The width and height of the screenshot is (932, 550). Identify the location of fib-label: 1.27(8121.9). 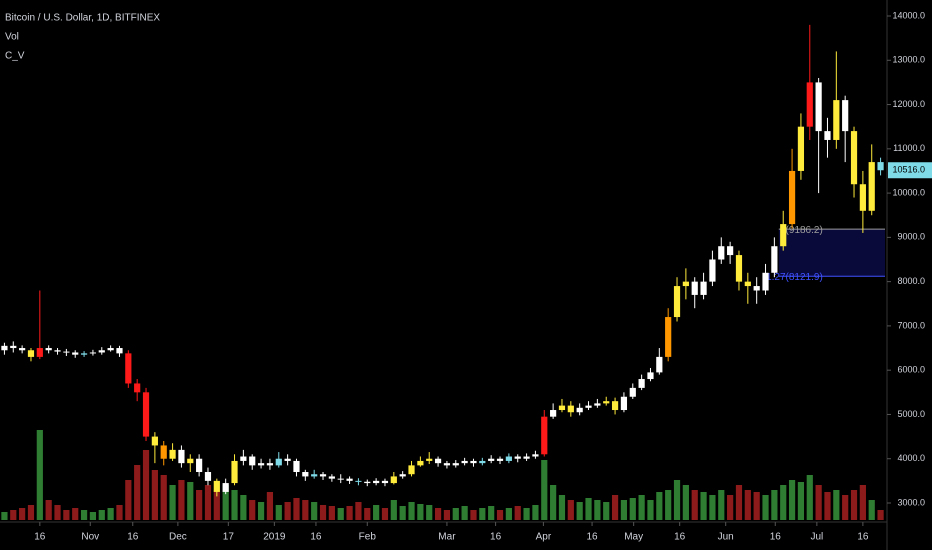
(794, 277).